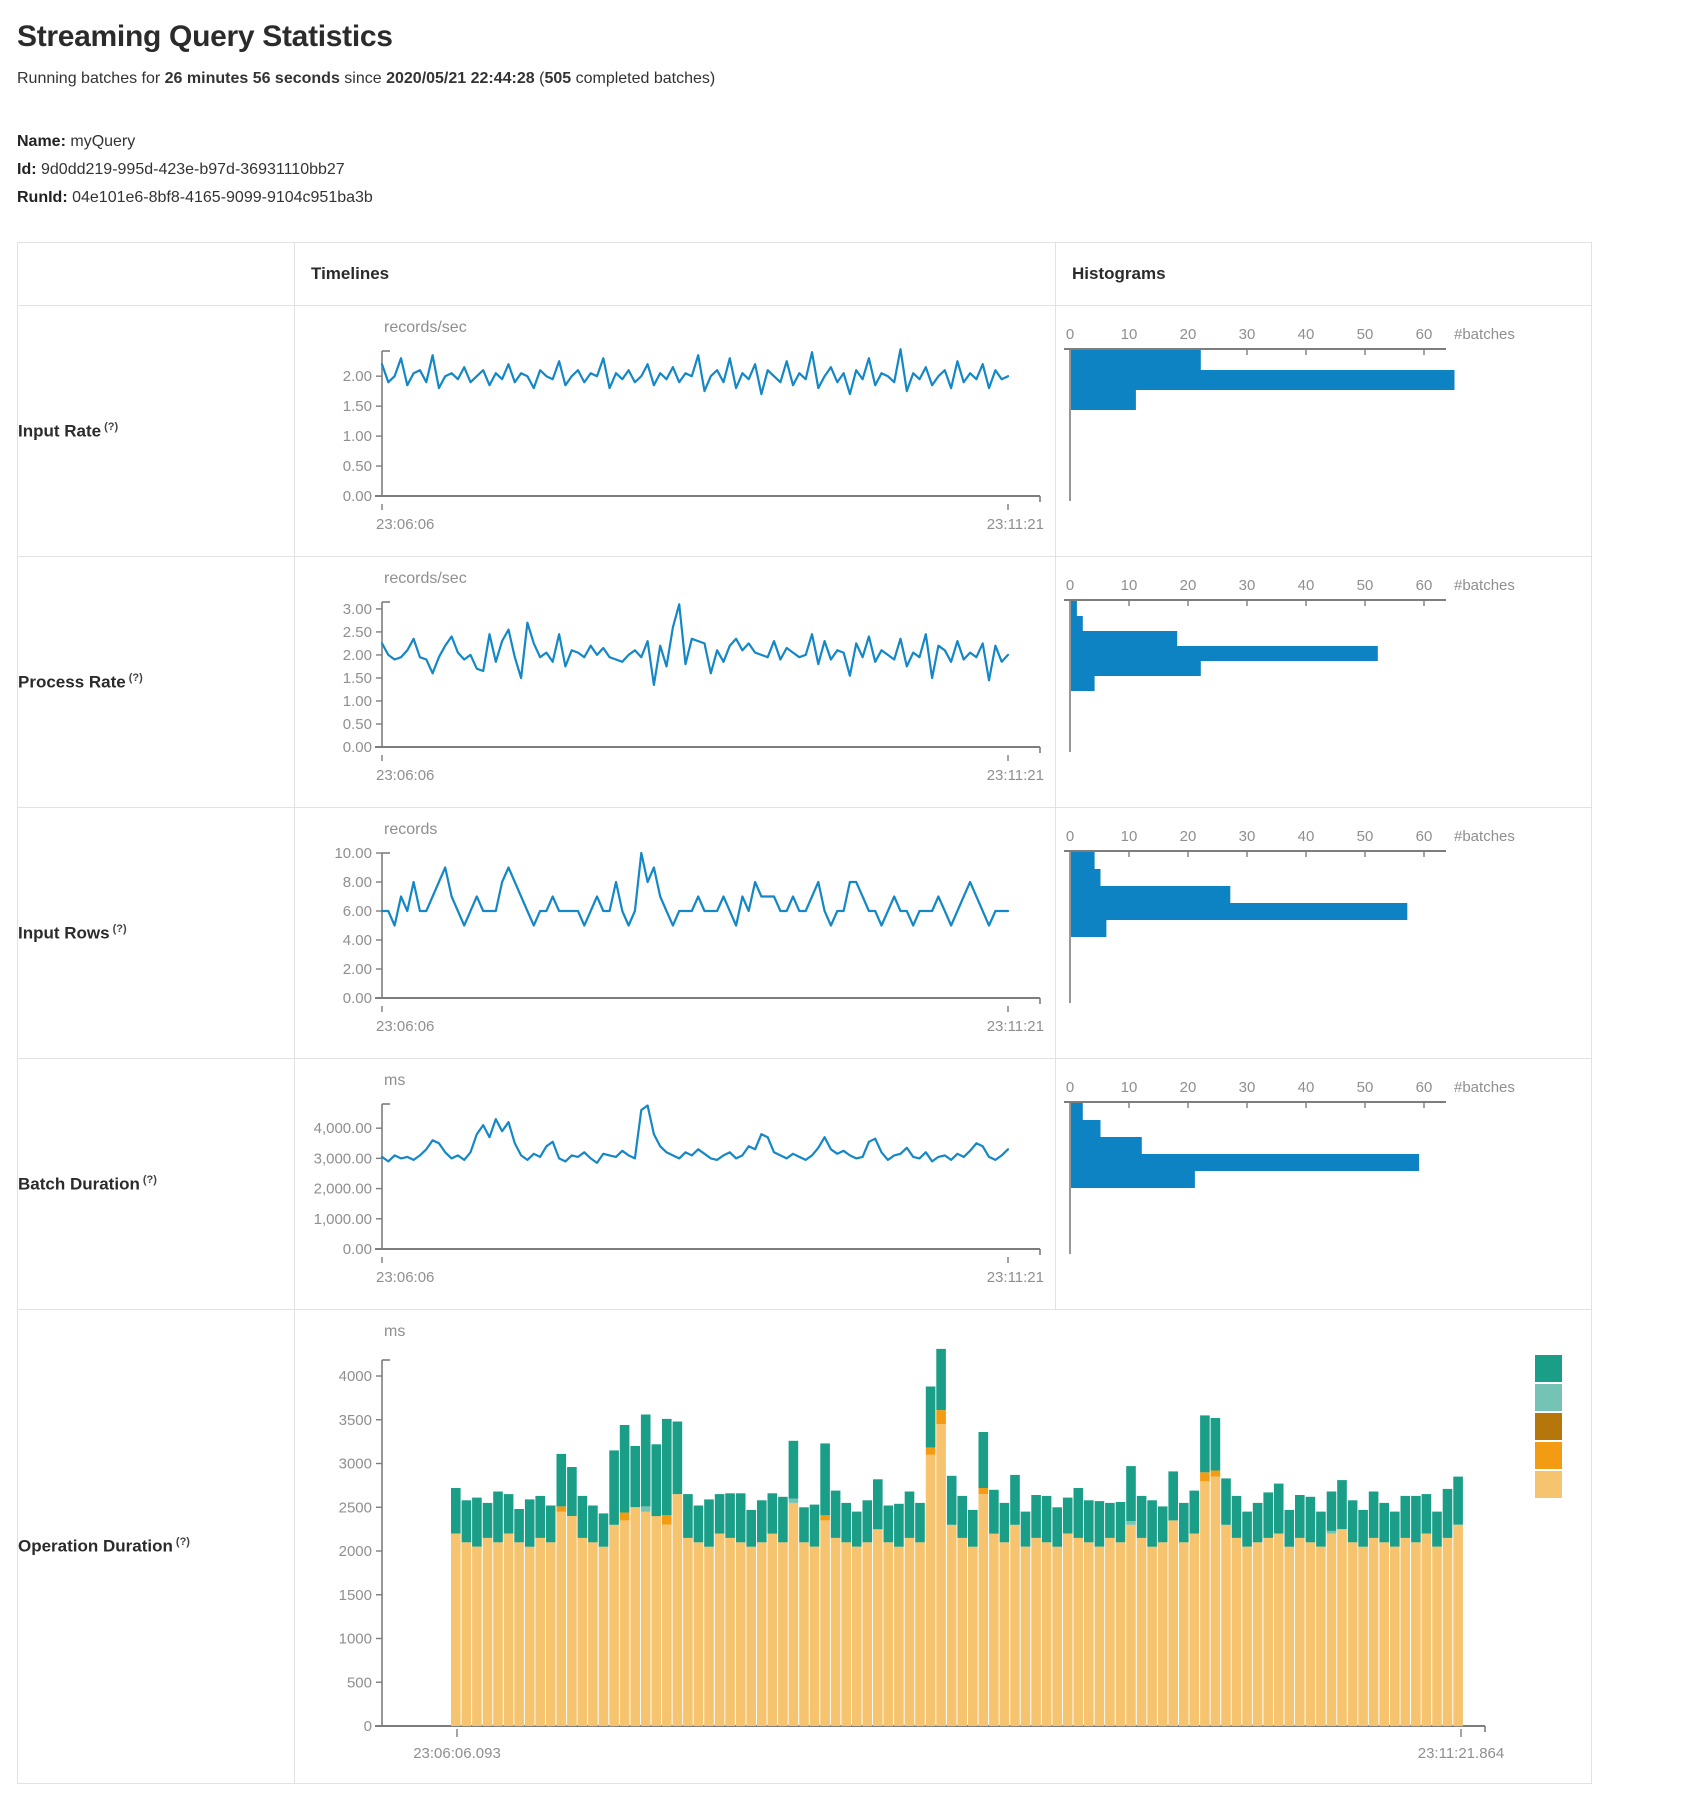 Image resolution: width=1693 pixels, height=1820 pixels. What do you see at coordinates (95, 1546) in the screenshot?
I see `row-label: Operation Duration` at bounding box center [95, 1546].